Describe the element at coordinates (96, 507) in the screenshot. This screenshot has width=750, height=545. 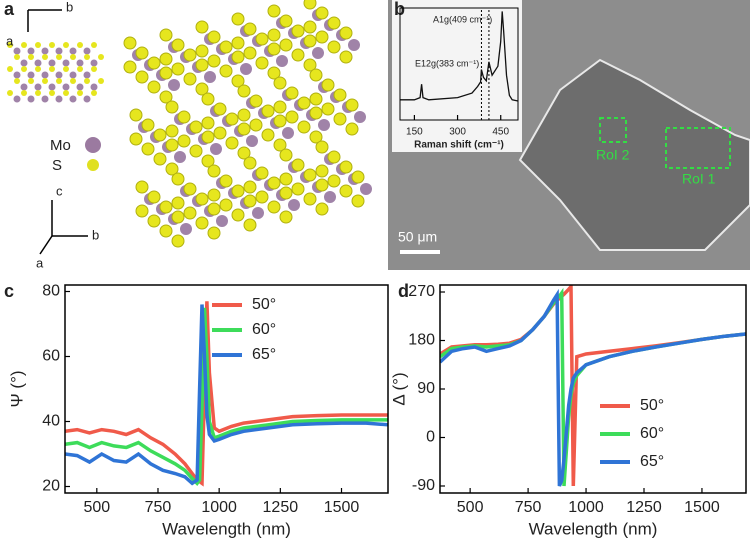
I see `x-tick-label: 500` at that location.